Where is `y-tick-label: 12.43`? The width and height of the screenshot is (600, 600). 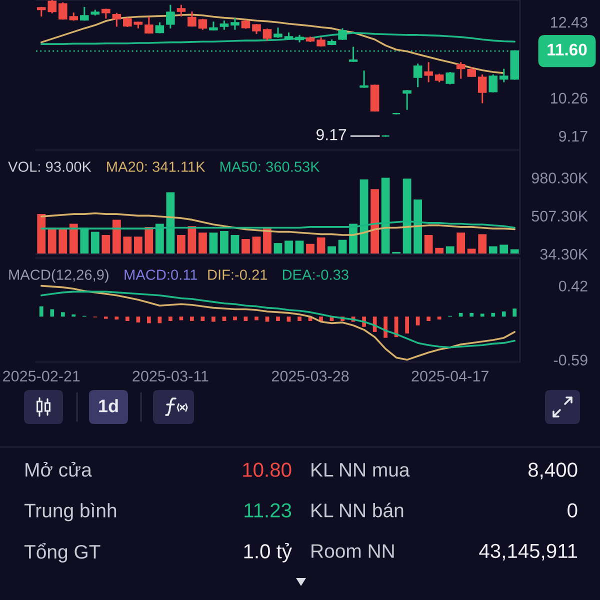 y-tick-label: 12.43 is located at coordinates (569, 22).